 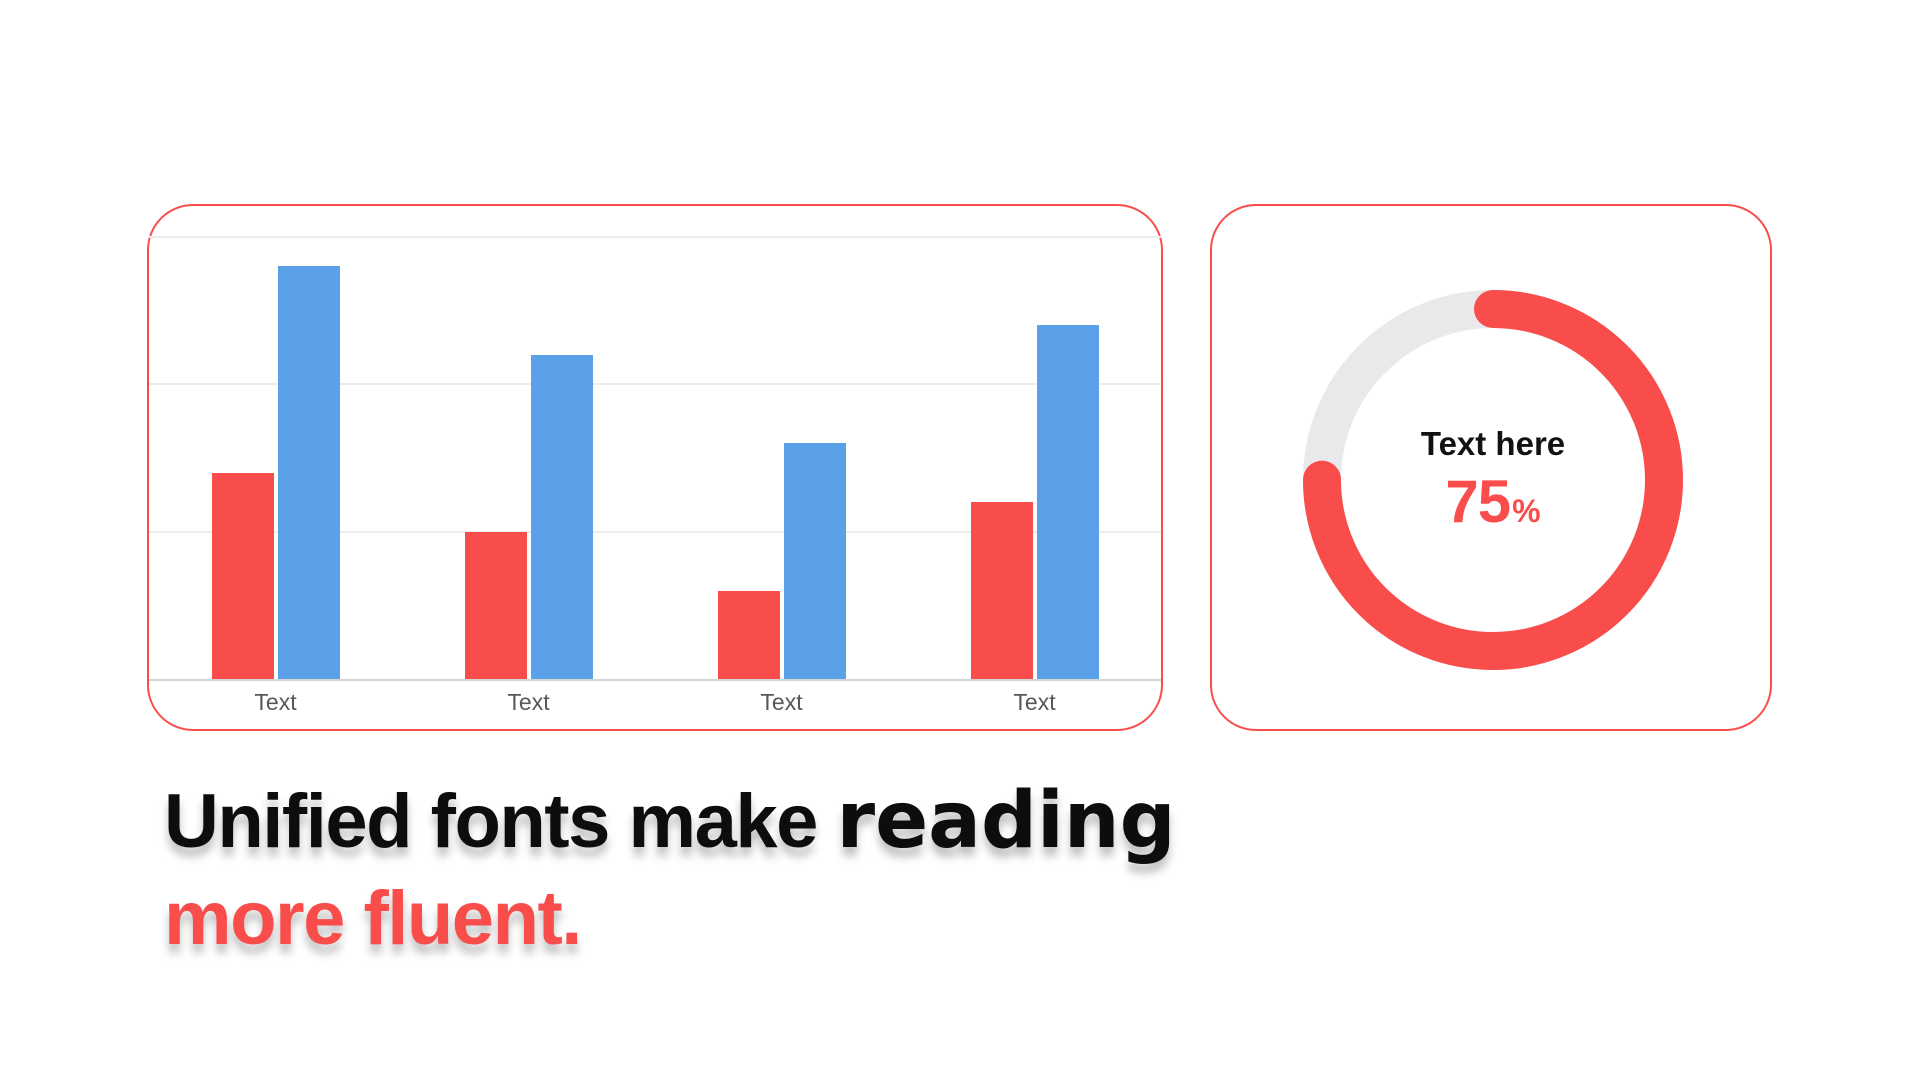 What do you see at coordinates (500, 821) in the screenshot?
I see `headline-line1-condensed-text: Unified fonts make` at bounding box center [500, 821].